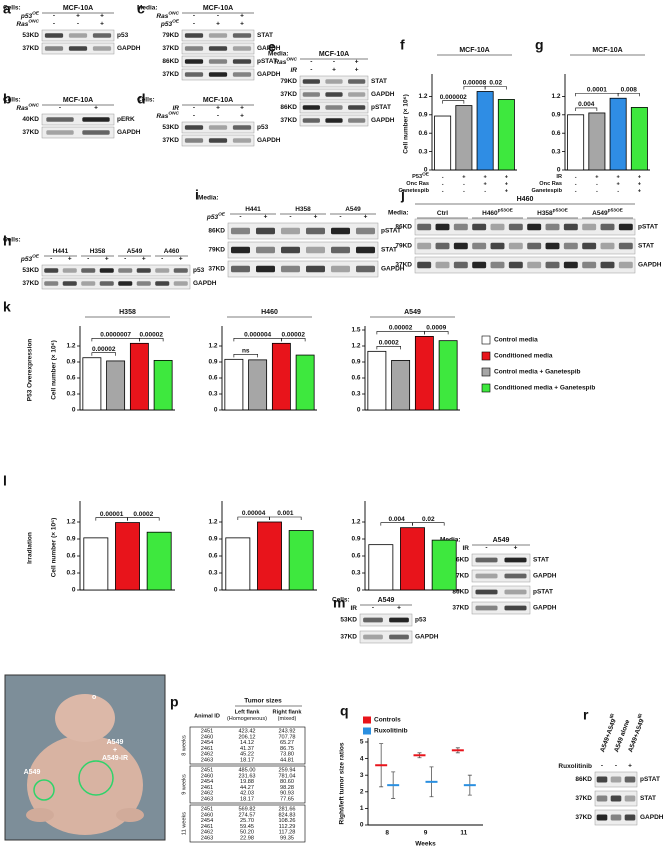 This screenshot has height=848, width=667. What do you see at coordinates (537, 372) in the screenshot?
I see `legend-label: Control media + Ganetespib` at bounding box center [537, 372].